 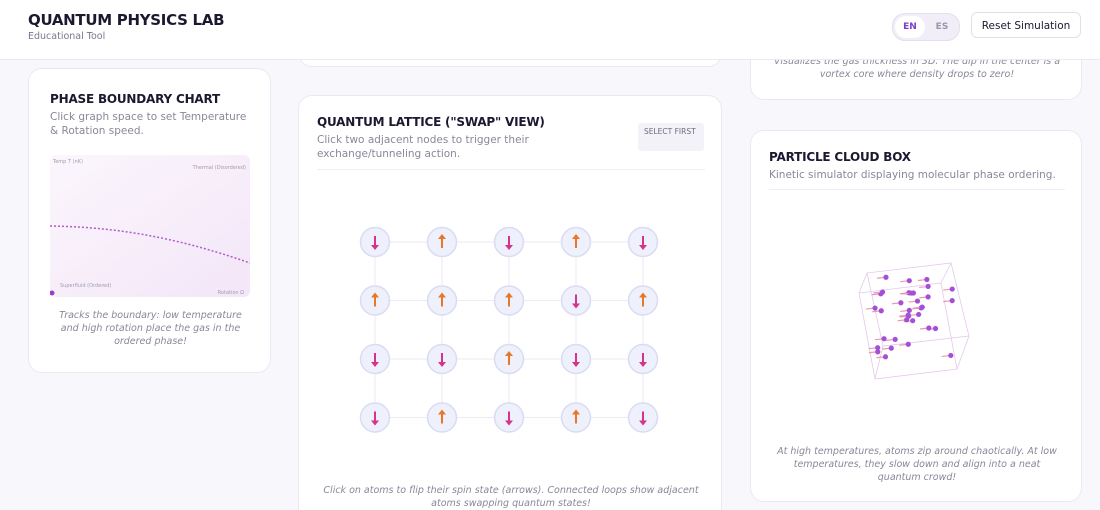 I want to click on language-es: ES, so click(x=942, y=27).